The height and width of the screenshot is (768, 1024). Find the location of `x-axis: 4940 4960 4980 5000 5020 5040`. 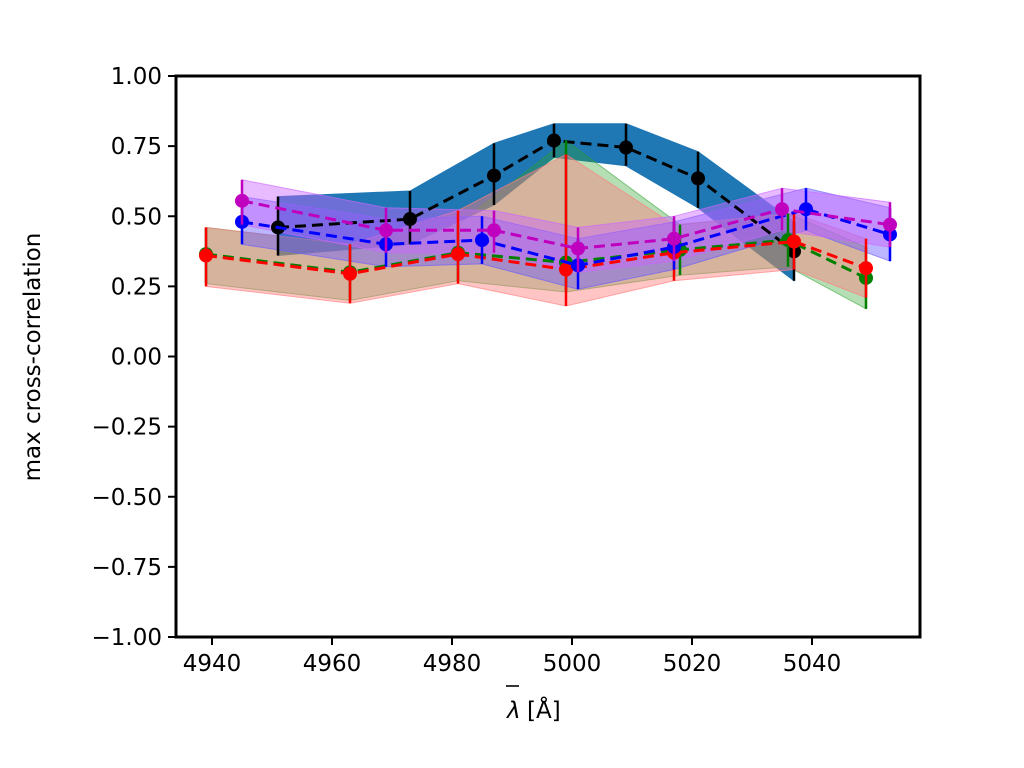

x-axis: 4940 4960 4980 5000 5020 5040 is located at coordinates (512, 657).